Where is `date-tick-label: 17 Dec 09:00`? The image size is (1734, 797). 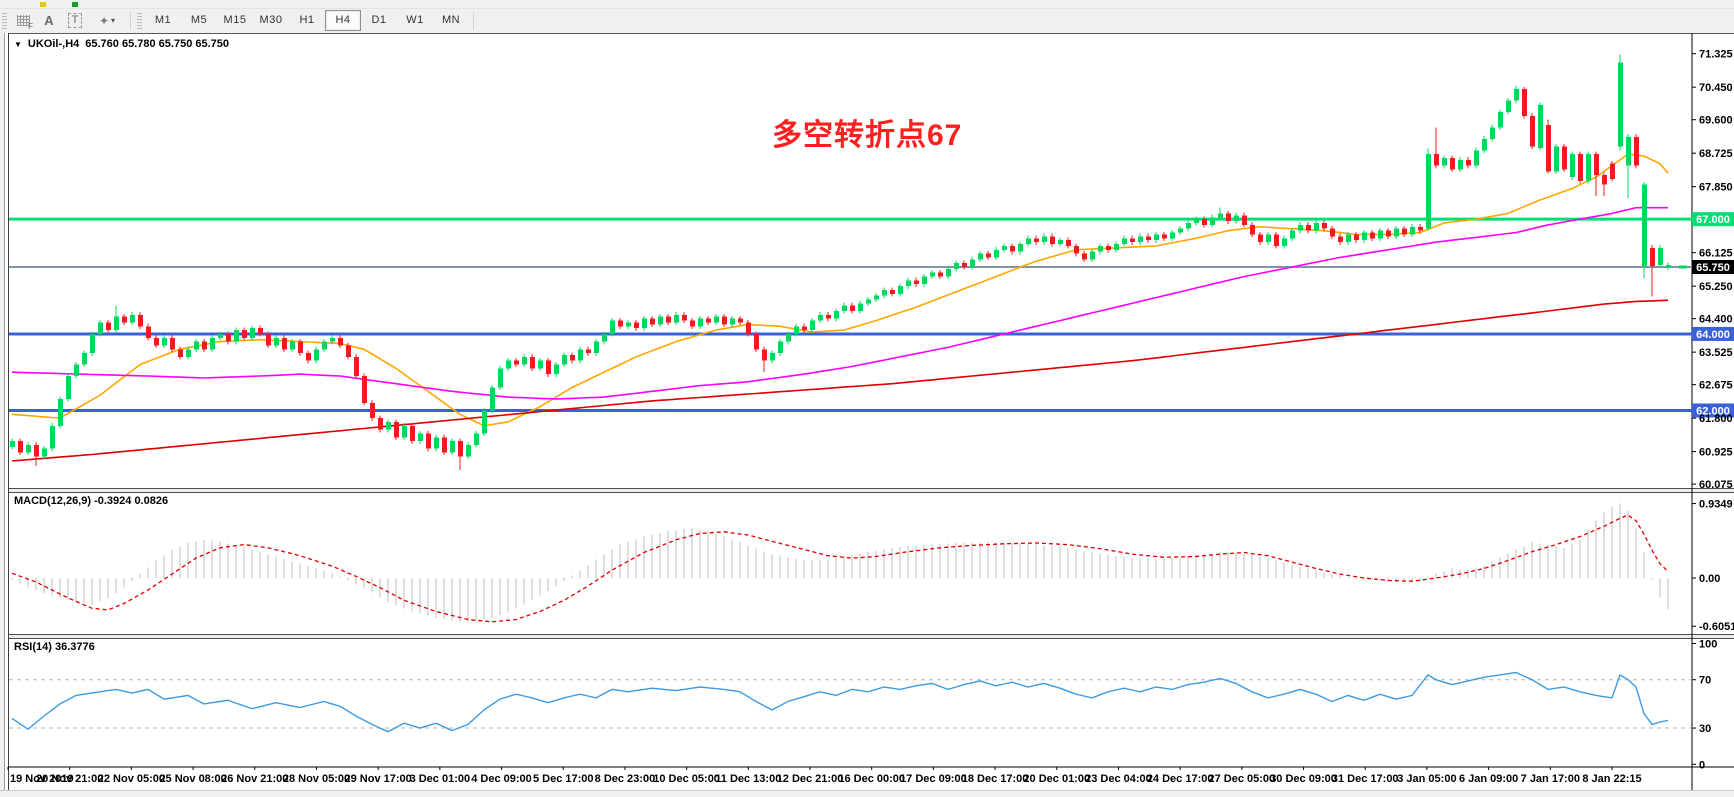
date-tick-label: 17 Dec 09:00 is located at coordinates (933, 779).